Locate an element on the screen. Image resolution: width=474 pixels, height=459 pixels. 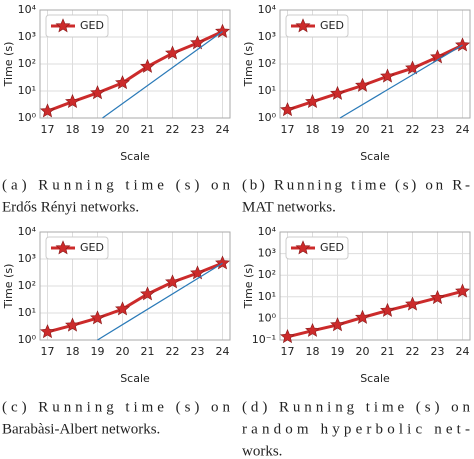
caption: Erdős Rényi networks. is located at coordinates (70, 207).